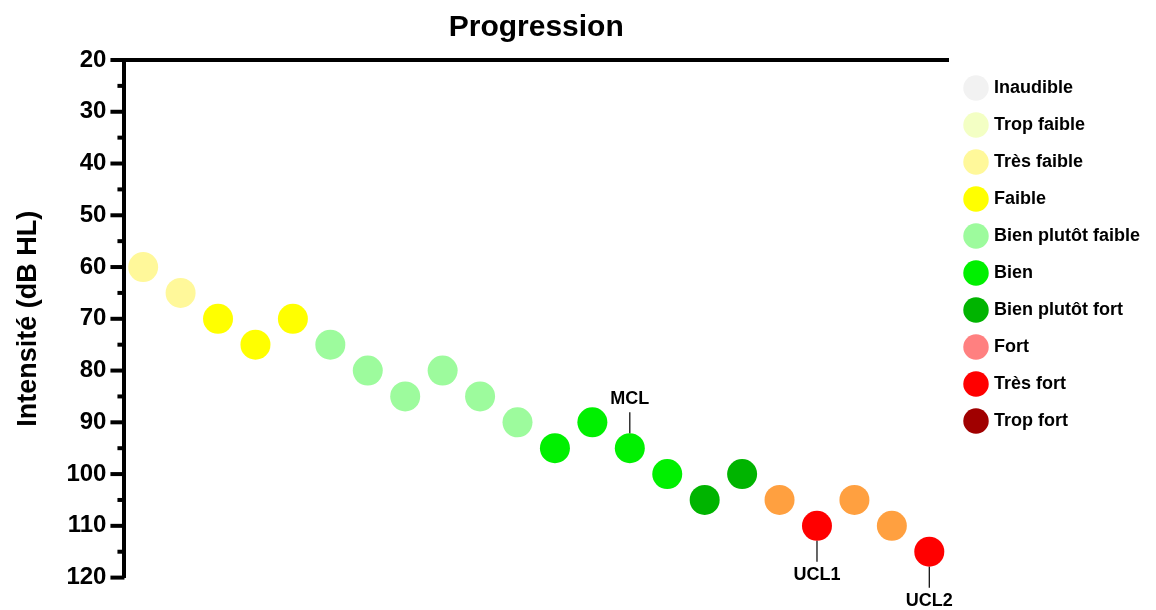 This screenshot has height=610, width=1156. Describe the element at coordinates (87, 524) in the screenshot. I see `y-tick-label: 110` at that location.